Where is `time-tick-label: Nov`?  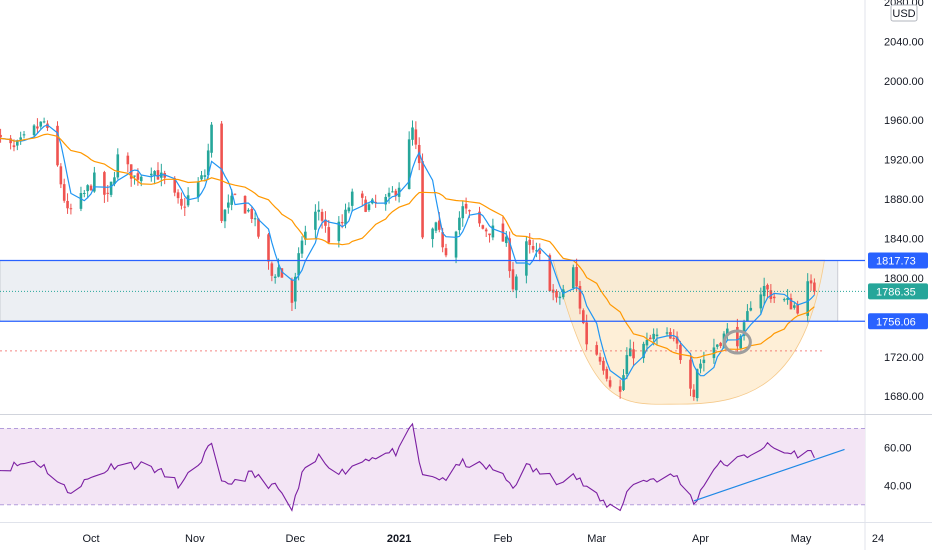 time-tick-label: Nov is located at coordinates (195, 539).